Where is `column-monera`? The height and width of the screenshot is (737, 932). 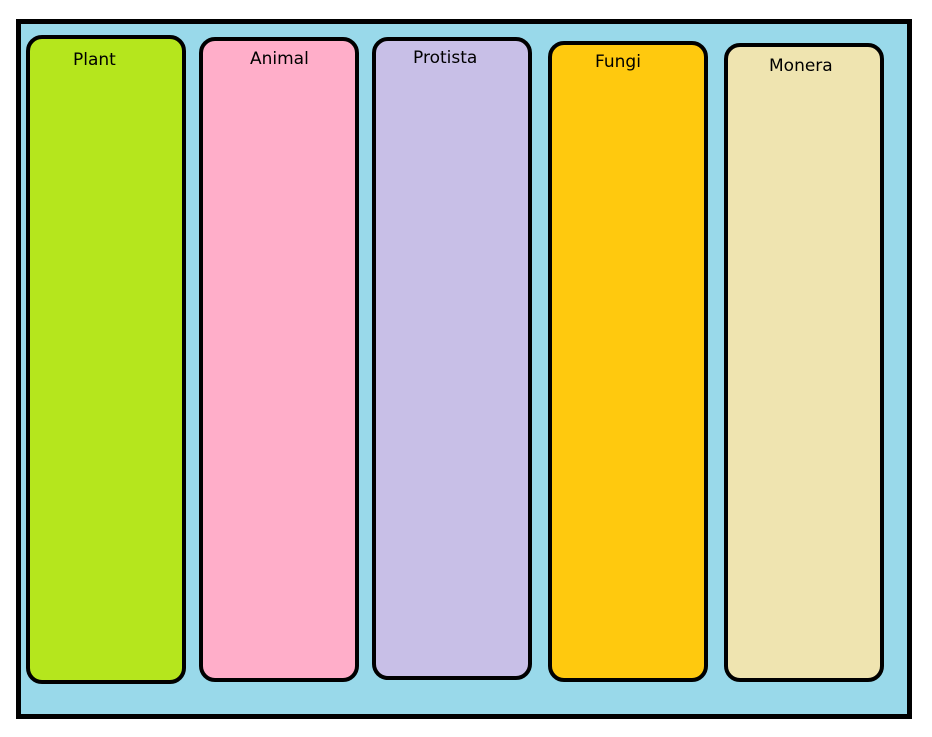 column-monera is located at coordinates (804, 362).